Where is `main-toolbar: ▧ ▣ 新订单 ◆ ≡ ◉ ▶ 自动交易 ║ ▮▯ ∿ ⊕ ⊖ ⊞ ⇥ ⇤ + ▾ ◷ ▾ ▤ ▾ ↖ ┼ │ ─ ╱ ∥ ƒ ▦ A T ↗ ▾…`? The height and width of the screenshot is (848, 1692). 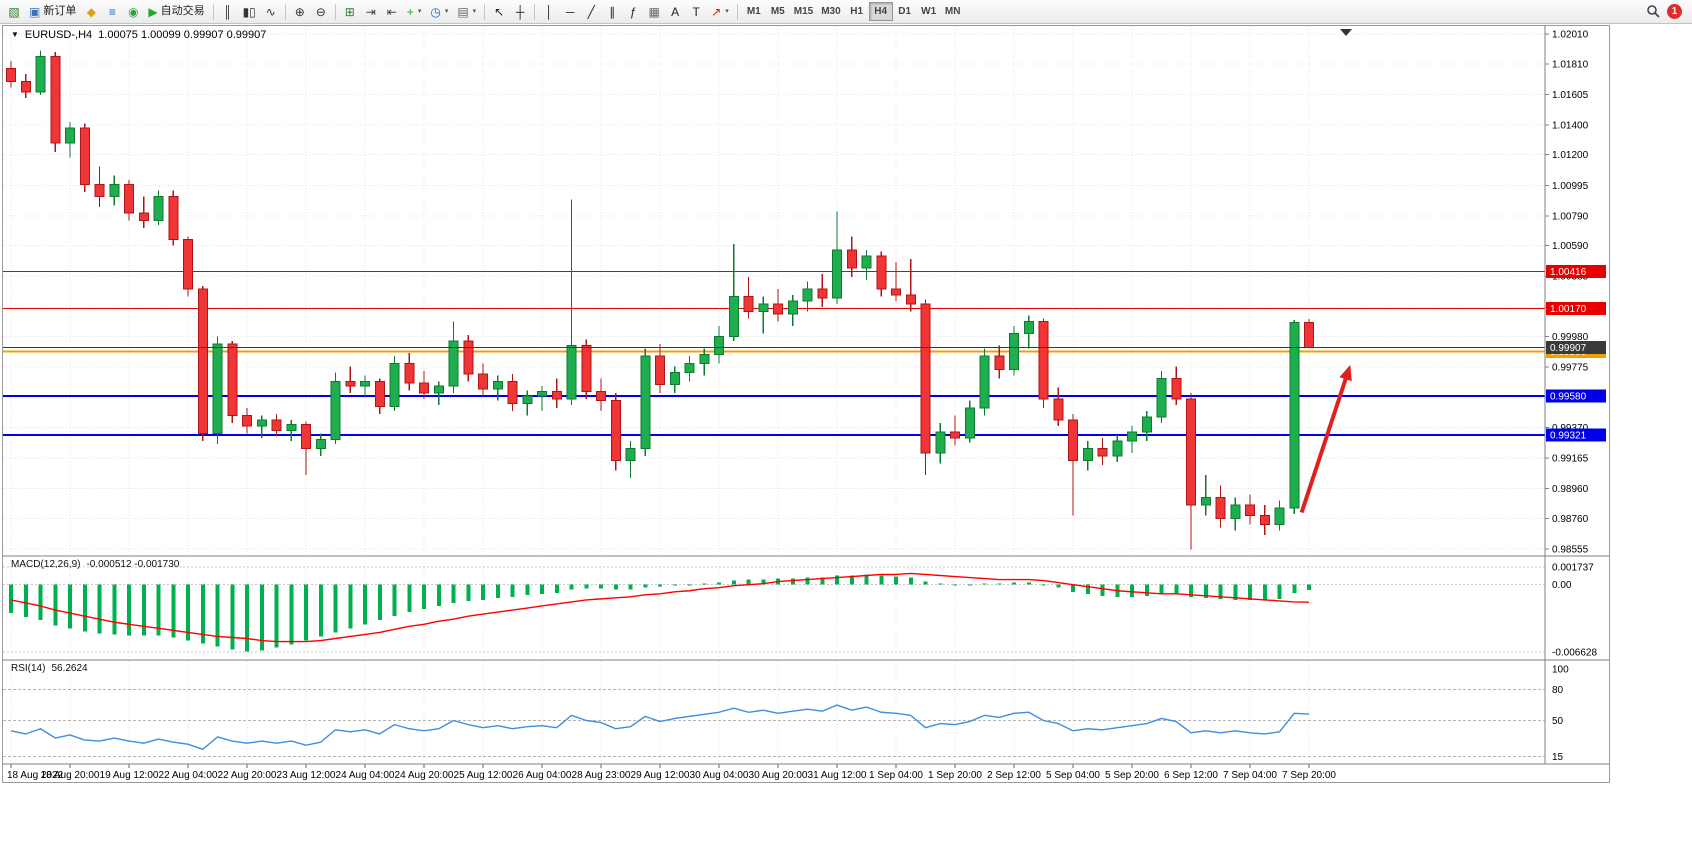 main-toolbar: ▧ ▣ 新订单 ◆ ≡ ◉ ▶ 自动交易 ║ ▮▯ ∿ ⊕ ⊖ ⊞ ⇥ ⇤ + ▾ ◷ ▾ ▤ ▾ ↖ ┼ │ ─ ╱ ∥ ƒ ▦ A T ↗ ▾… is located at coordinates (846, 12).